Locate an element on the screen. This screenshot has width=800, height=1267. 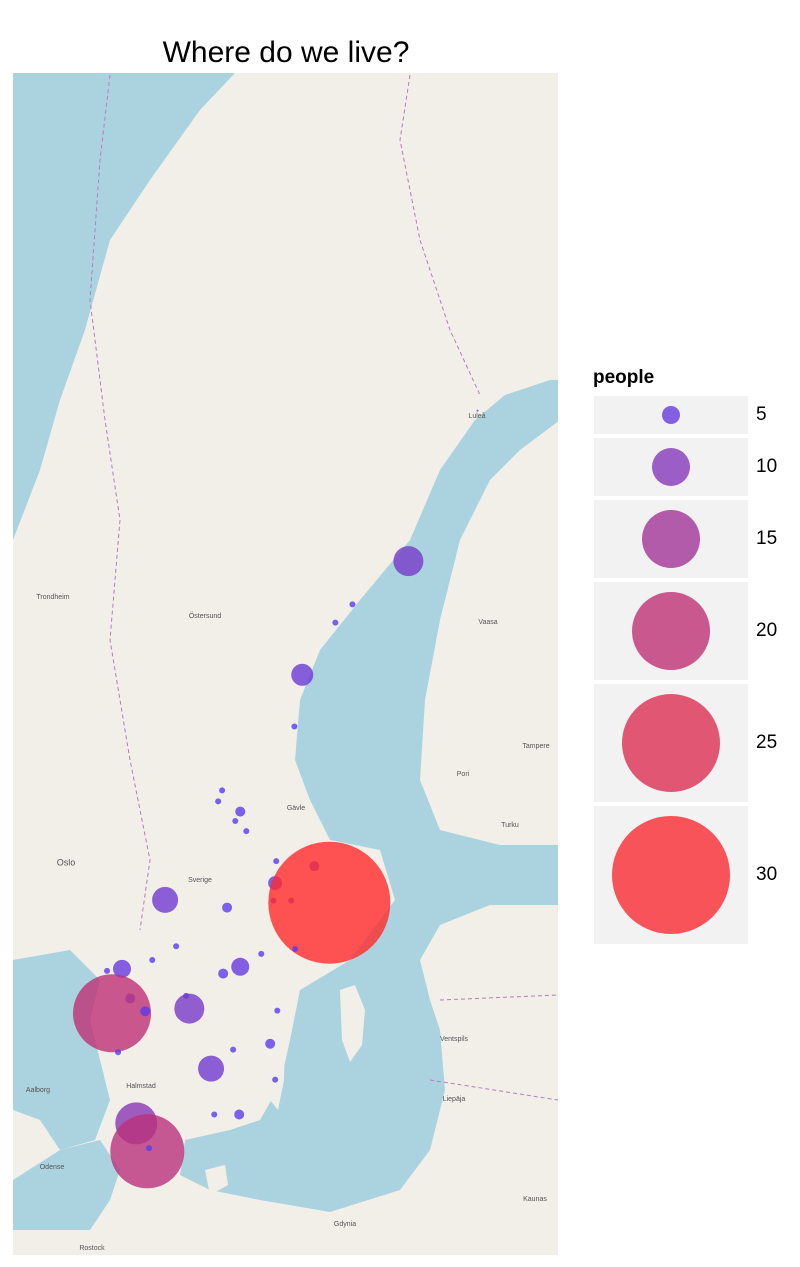
map-label: Tampere is located at coordinates (535, 746).